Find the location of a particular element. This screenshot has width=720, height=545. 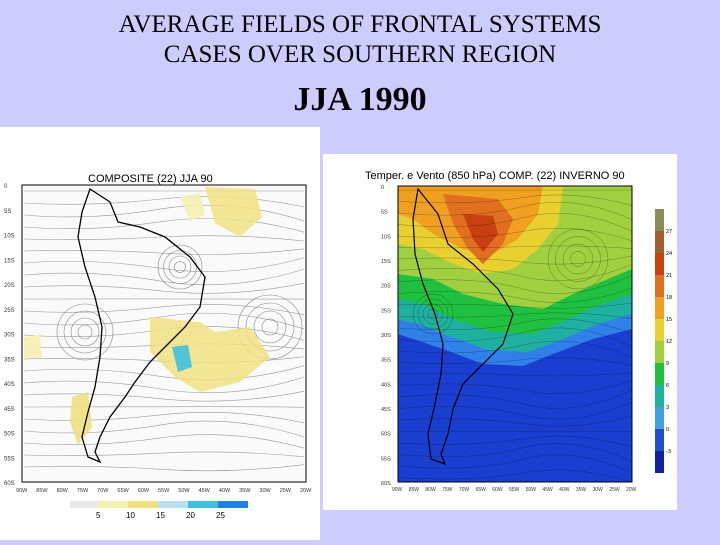

left-legend-label: 10 is located at coordinates (130, 515).